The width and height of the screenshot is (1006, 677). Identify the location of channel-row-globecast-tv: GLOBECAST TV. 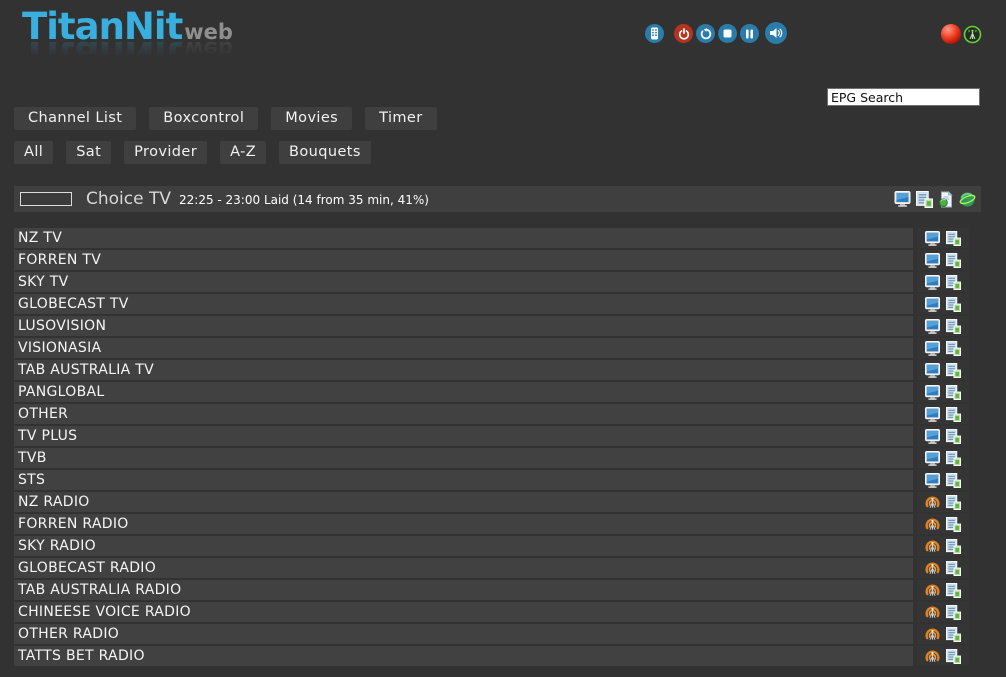
(491, 304).